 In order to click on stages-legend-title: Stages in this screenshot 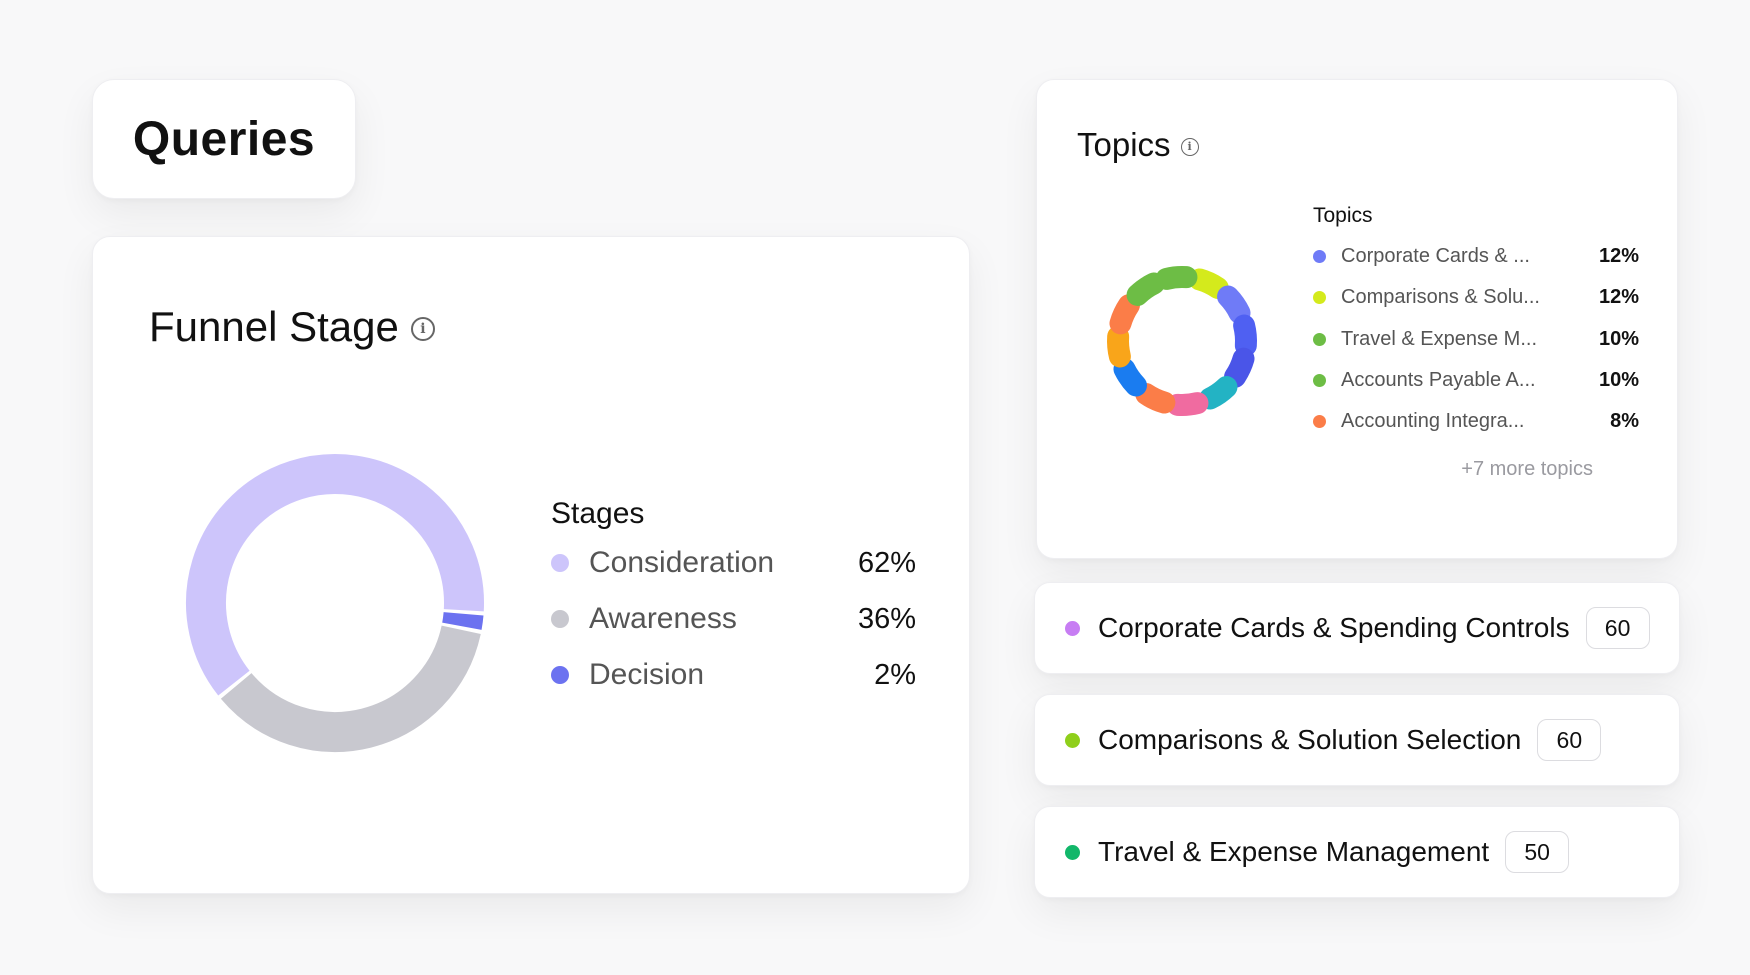, I will do `click(598, 513)`.